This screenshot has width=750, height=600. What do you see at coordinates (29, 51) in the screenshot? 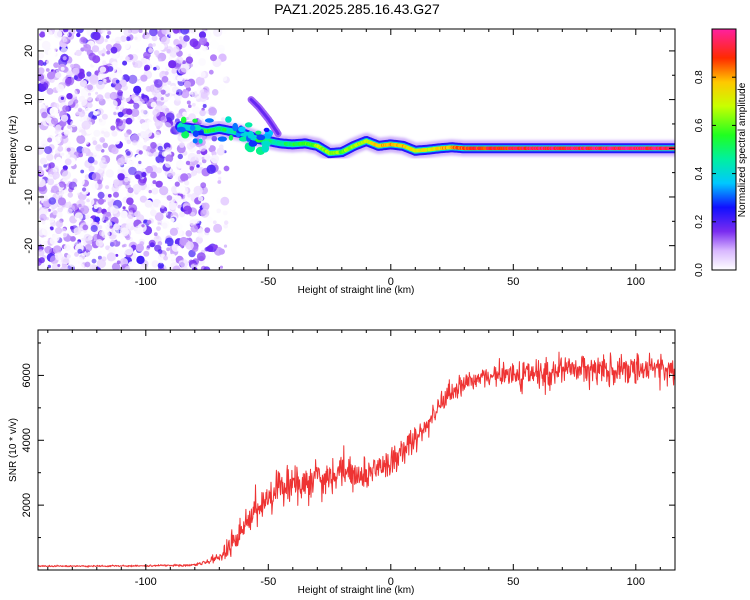
I see `y-tick-label: 20` at bounding box center [29, 51].